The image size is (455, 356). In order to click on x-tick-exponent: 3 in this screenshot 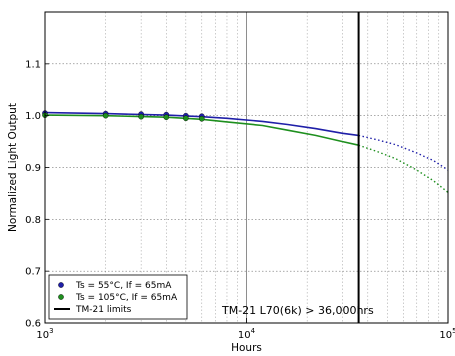, I will do `click(51, 331)`.